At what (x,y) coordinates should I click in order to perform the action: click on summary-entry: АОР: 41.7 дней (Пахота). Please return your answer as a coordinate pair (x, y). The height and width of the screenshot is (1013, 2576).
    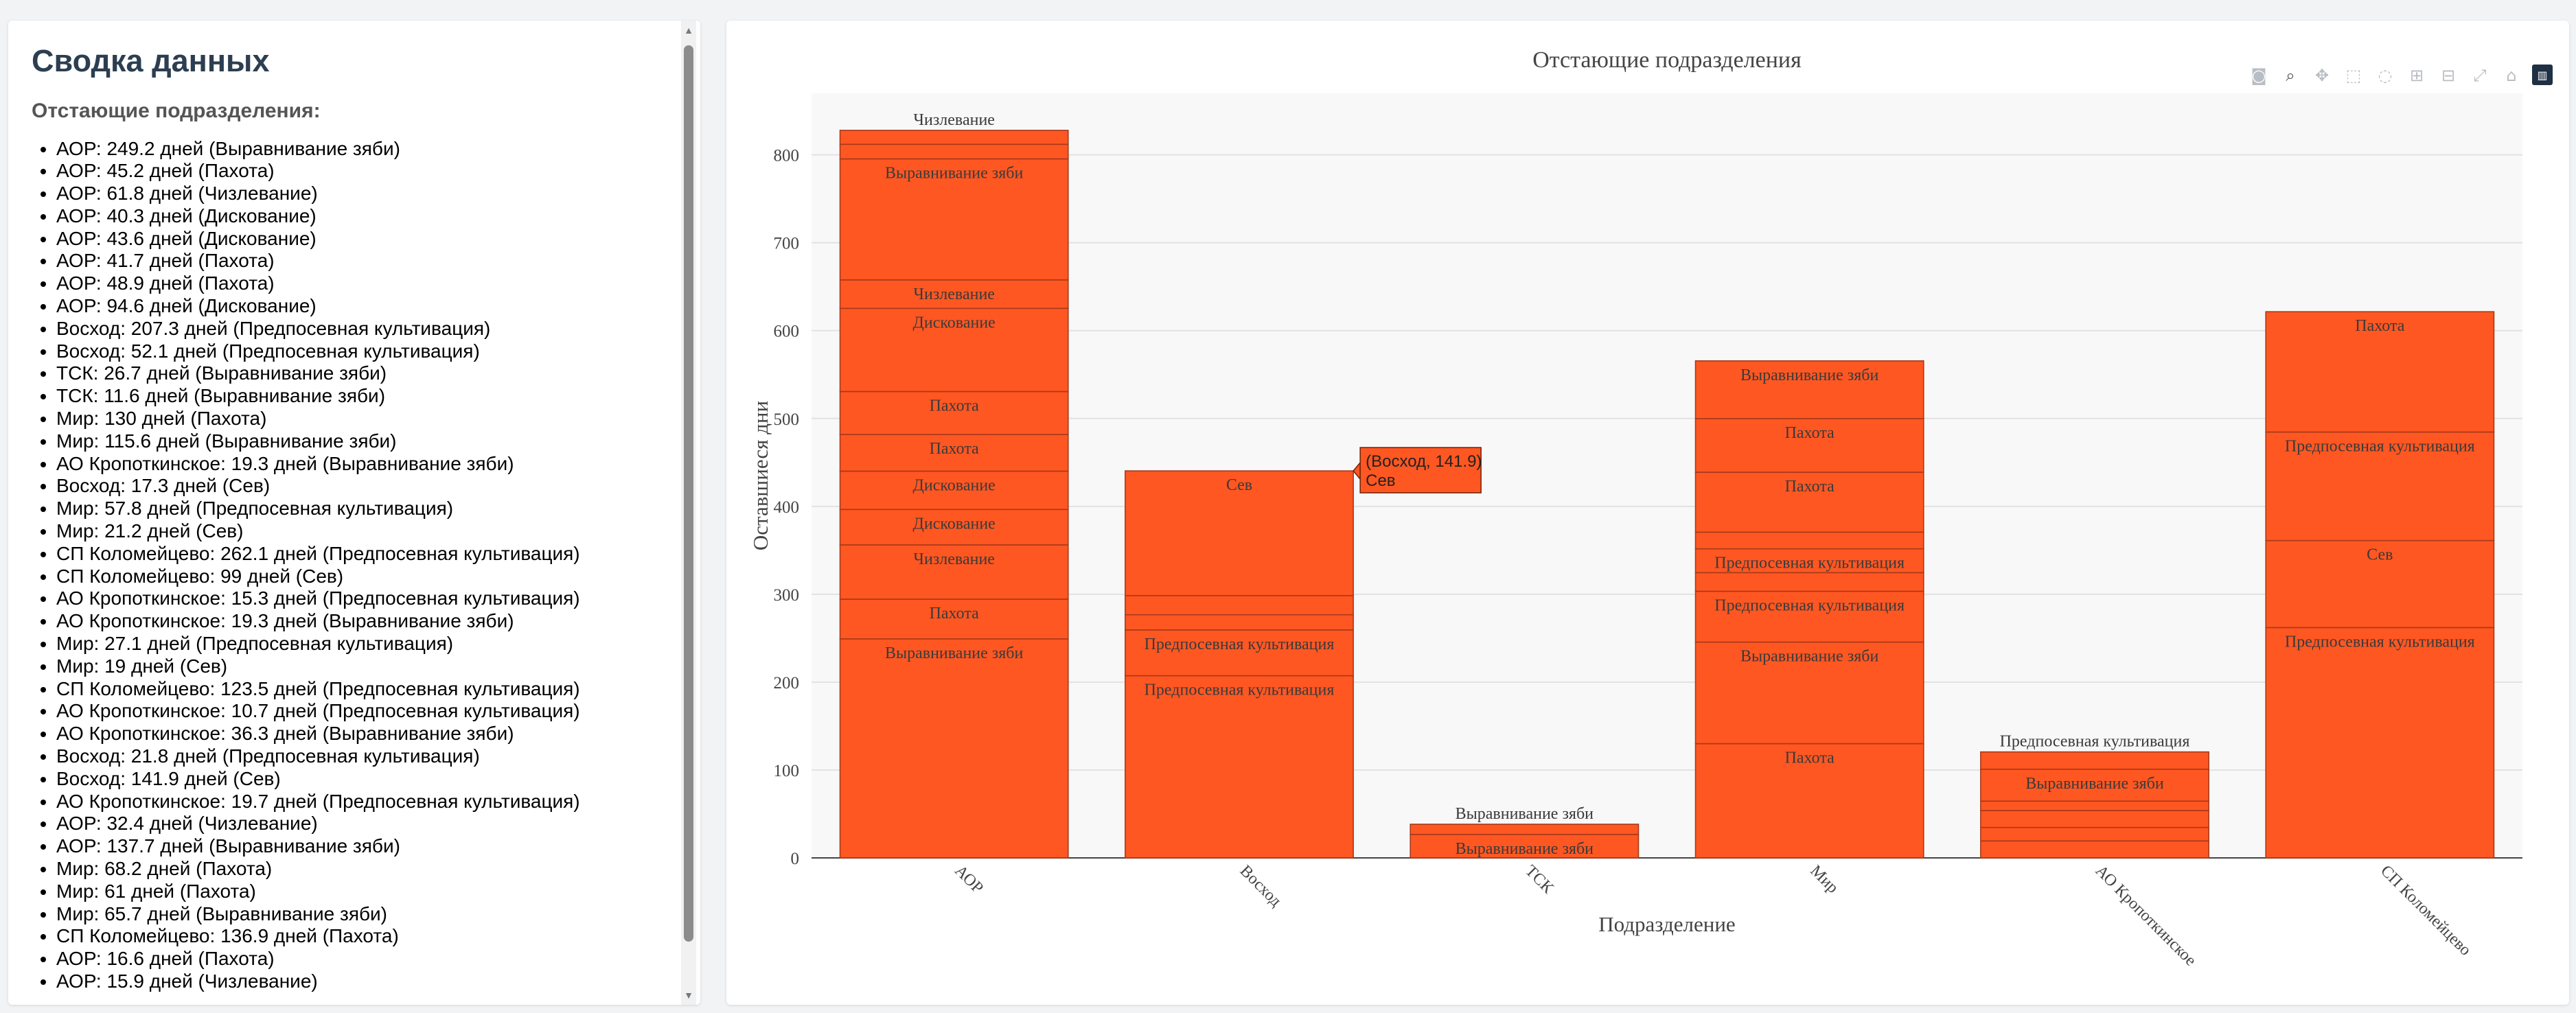
    Looking at the image, I should click on (366, 261).